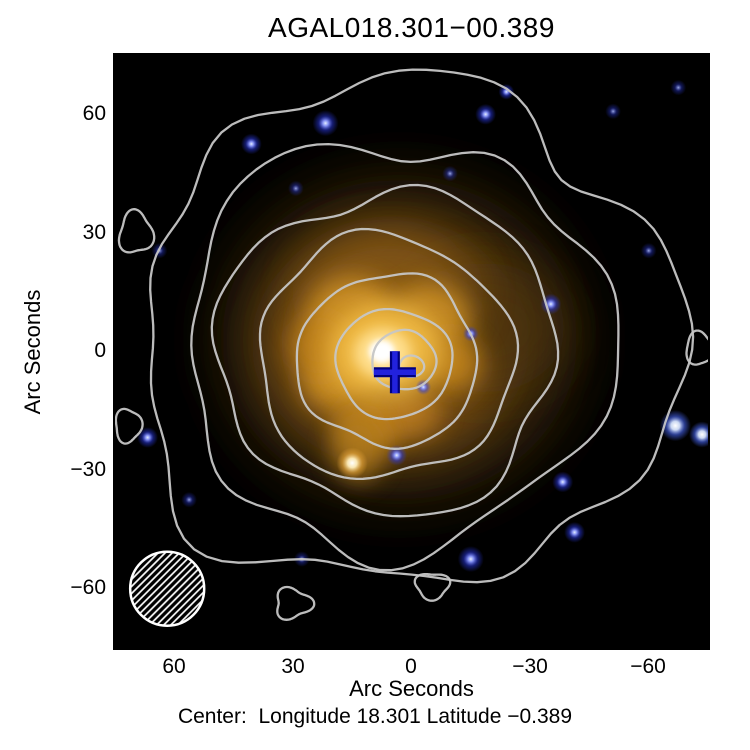 This screenshot has width=750, height=750. Describe the element at coordinates (167, 588) in the screenshot. I see `beam-circle` at that location.